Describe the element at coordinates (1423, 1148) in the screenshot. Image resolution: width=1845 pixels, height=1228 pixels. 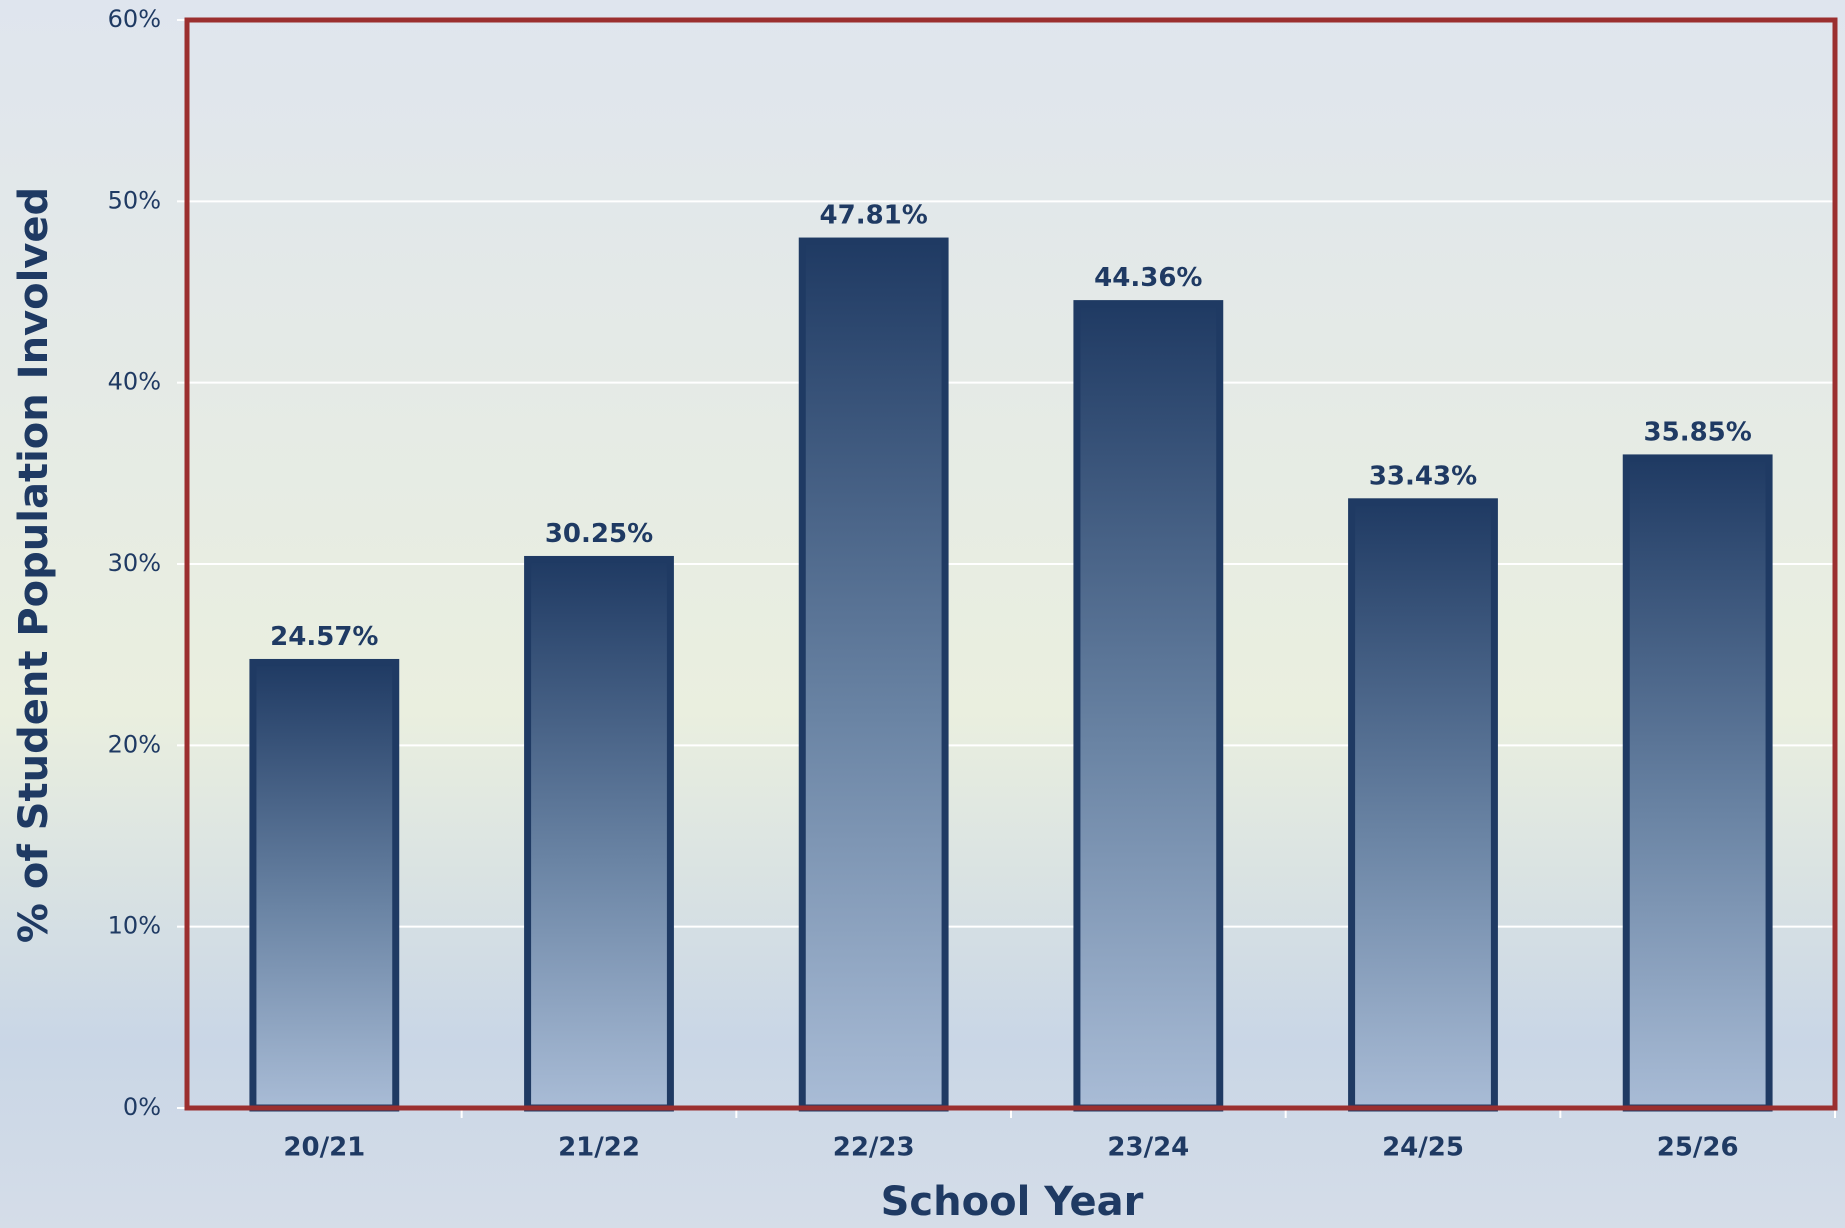
I see `x-tick-label: 24/25` at that location.